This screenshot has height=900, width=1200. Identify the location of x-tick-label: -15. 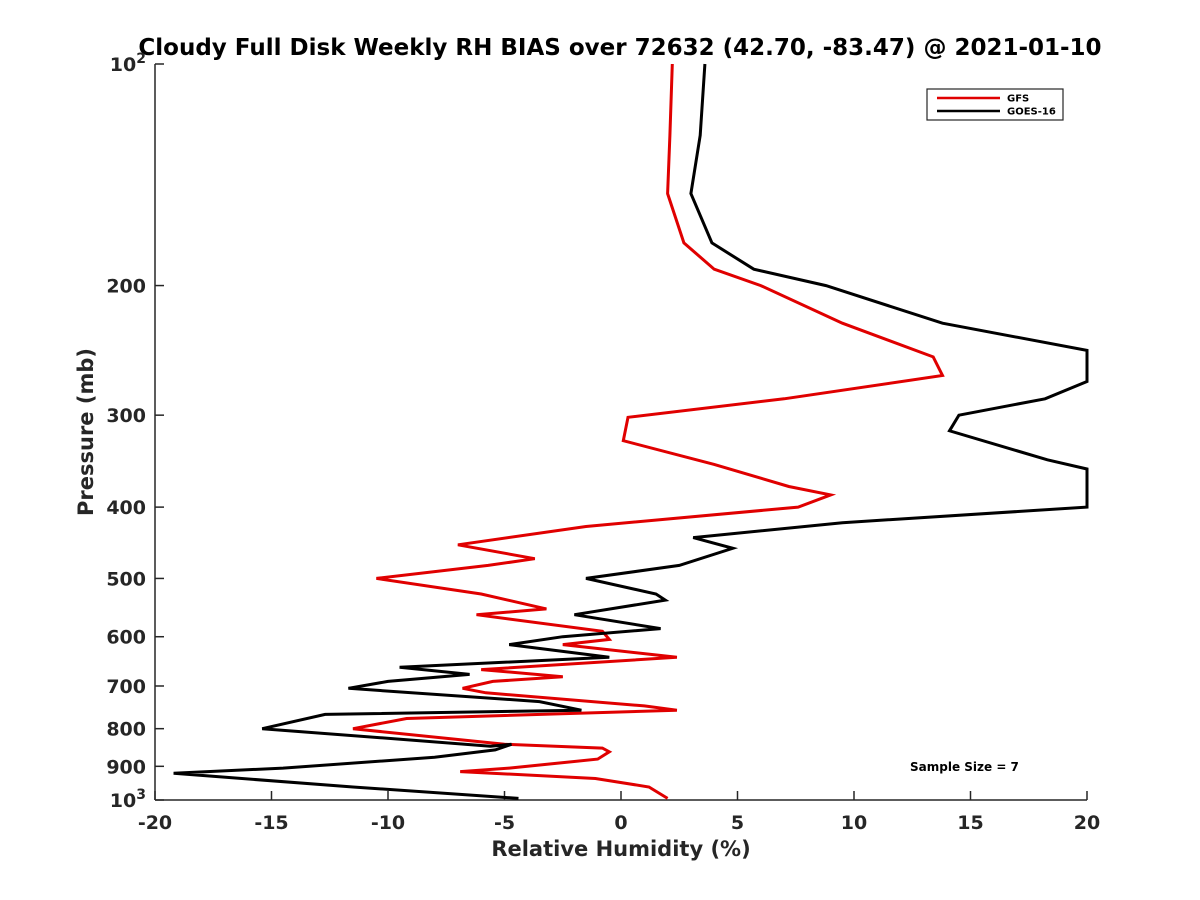
(271, 823).